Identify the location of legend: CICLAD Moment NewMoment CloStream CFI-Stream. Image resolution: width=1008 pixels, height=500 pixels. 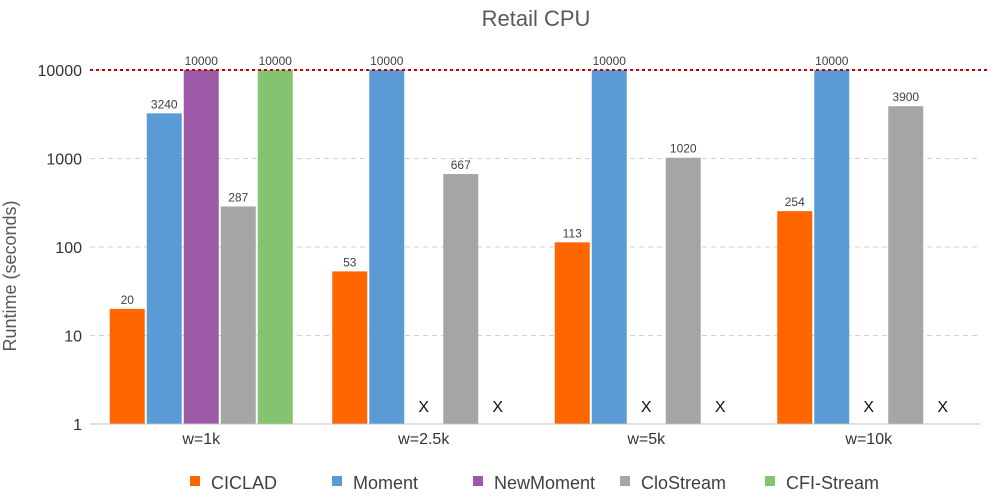
(534, 483).